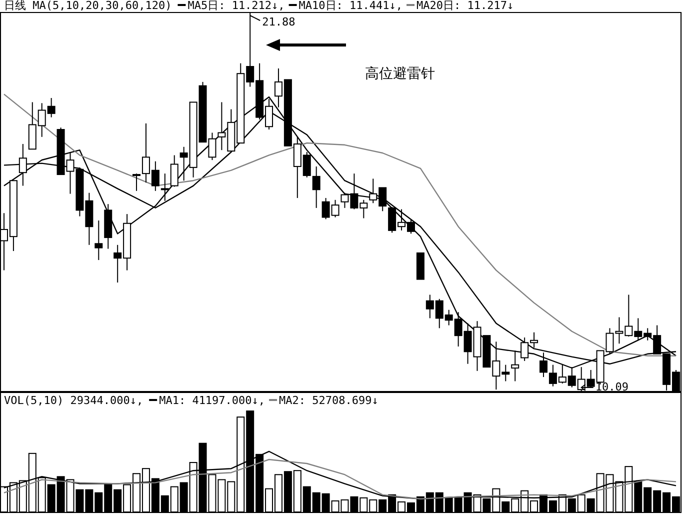 This screenshot has height=515, width=682. I want to click on title: 日线 MA(5,10,20,30,60,120), so click(88, 6).